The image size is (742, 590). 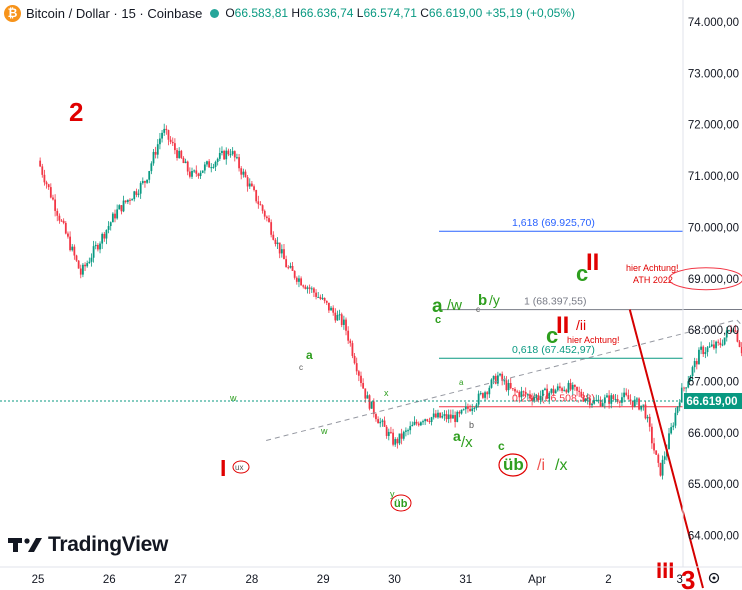 I want to click on fib-level-label: 1,618 (69.925,70), so click(x=553, y=223).